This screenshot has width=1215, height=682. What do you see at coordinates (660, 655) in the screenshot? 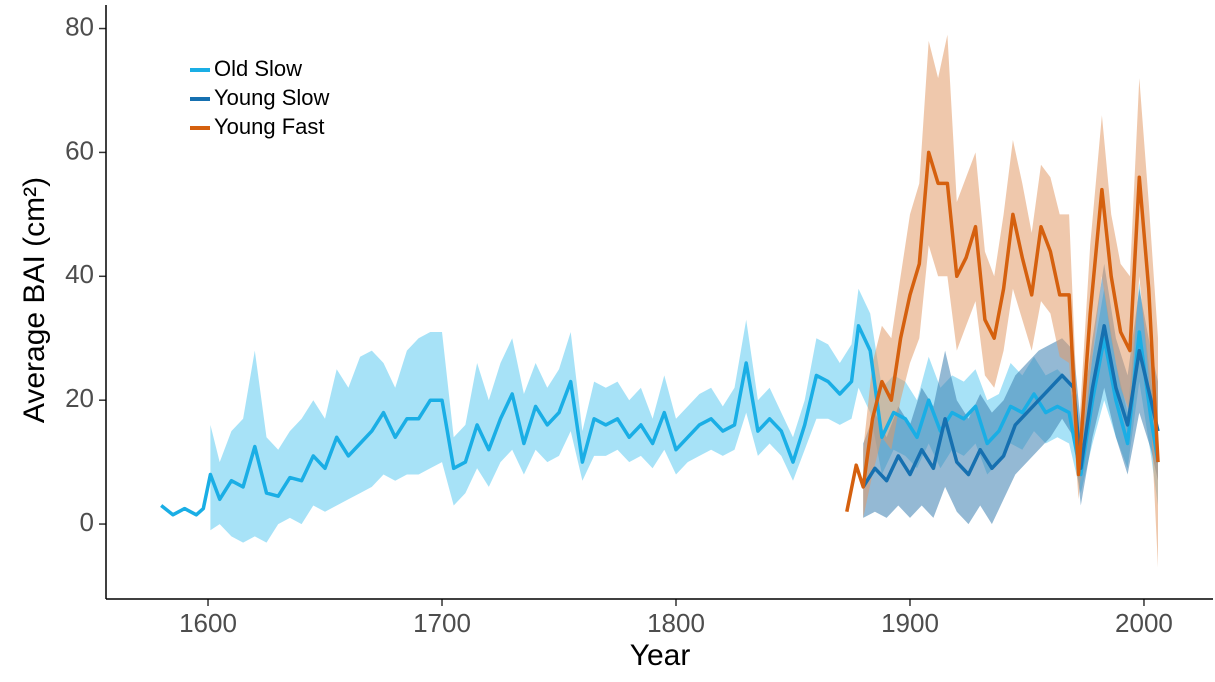
I see `x-axis-title: Year` at bounding box center [660, 655].